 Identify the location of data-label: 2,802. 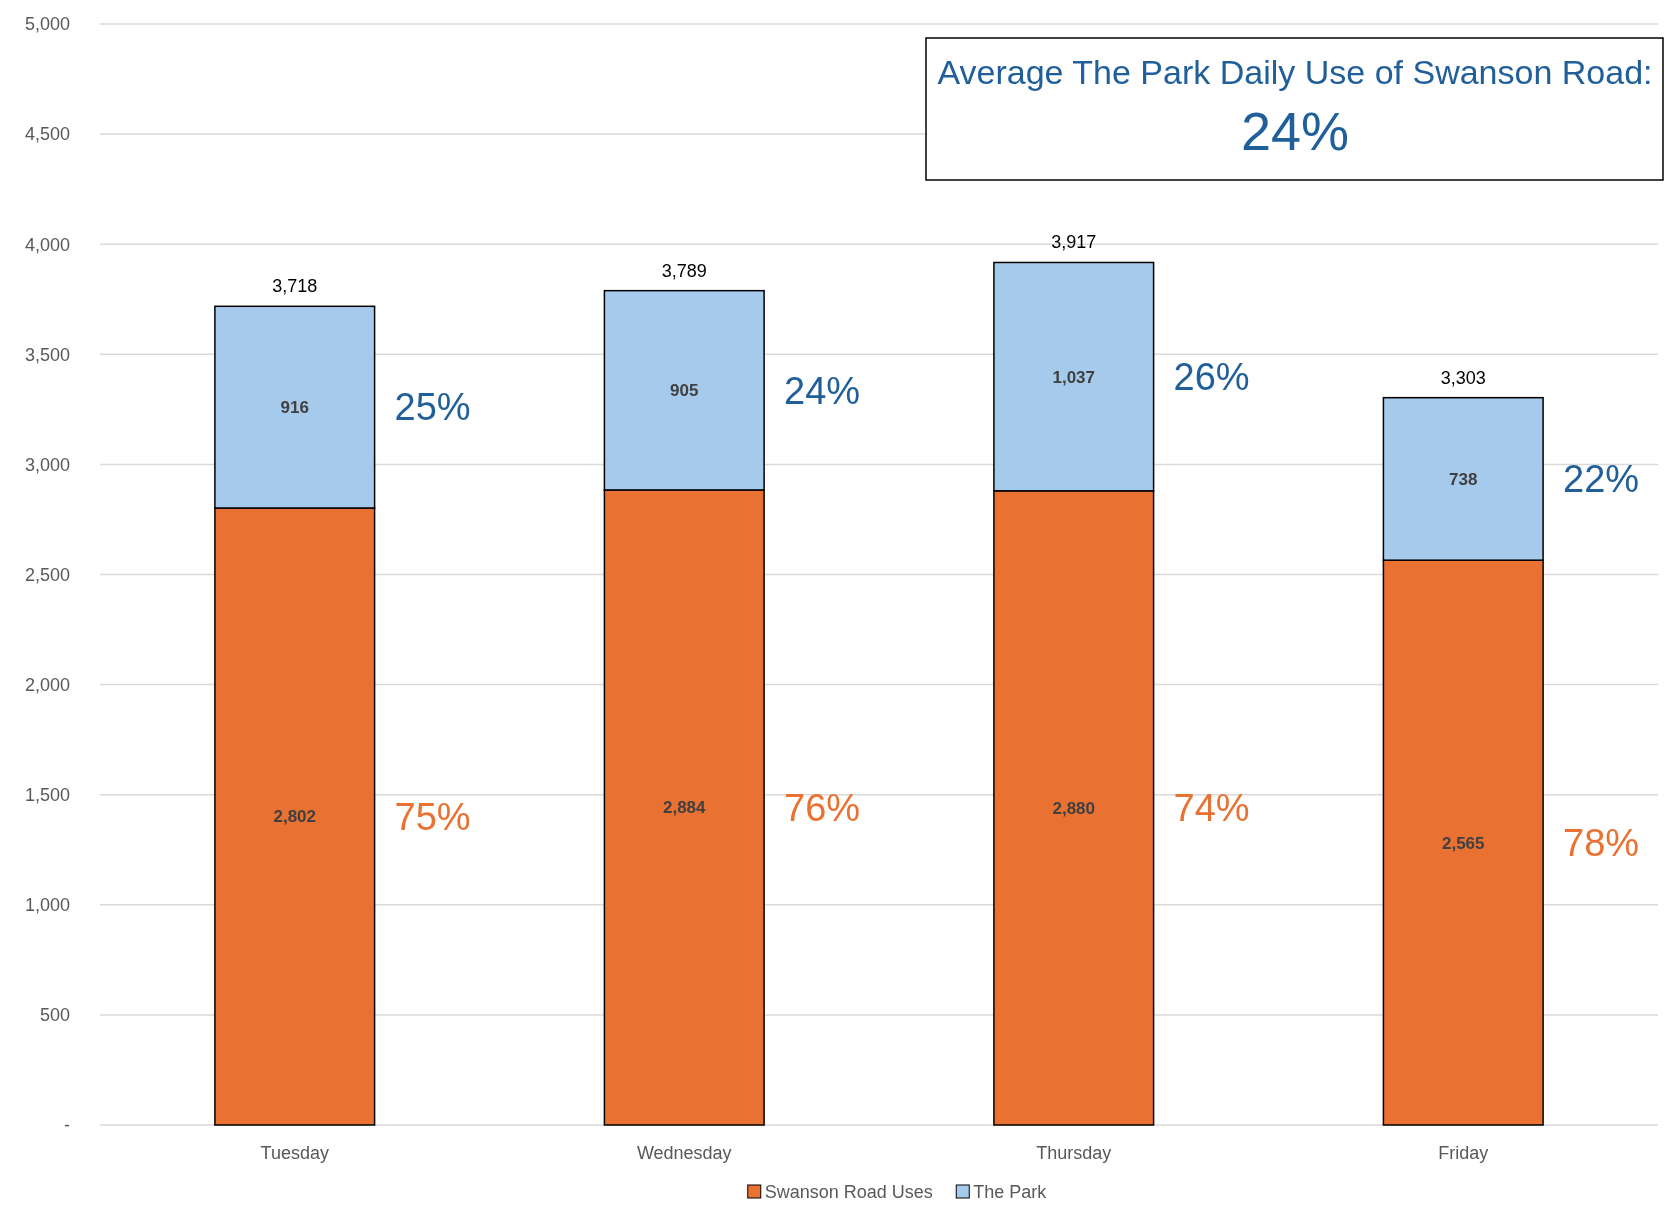
(295, 817).